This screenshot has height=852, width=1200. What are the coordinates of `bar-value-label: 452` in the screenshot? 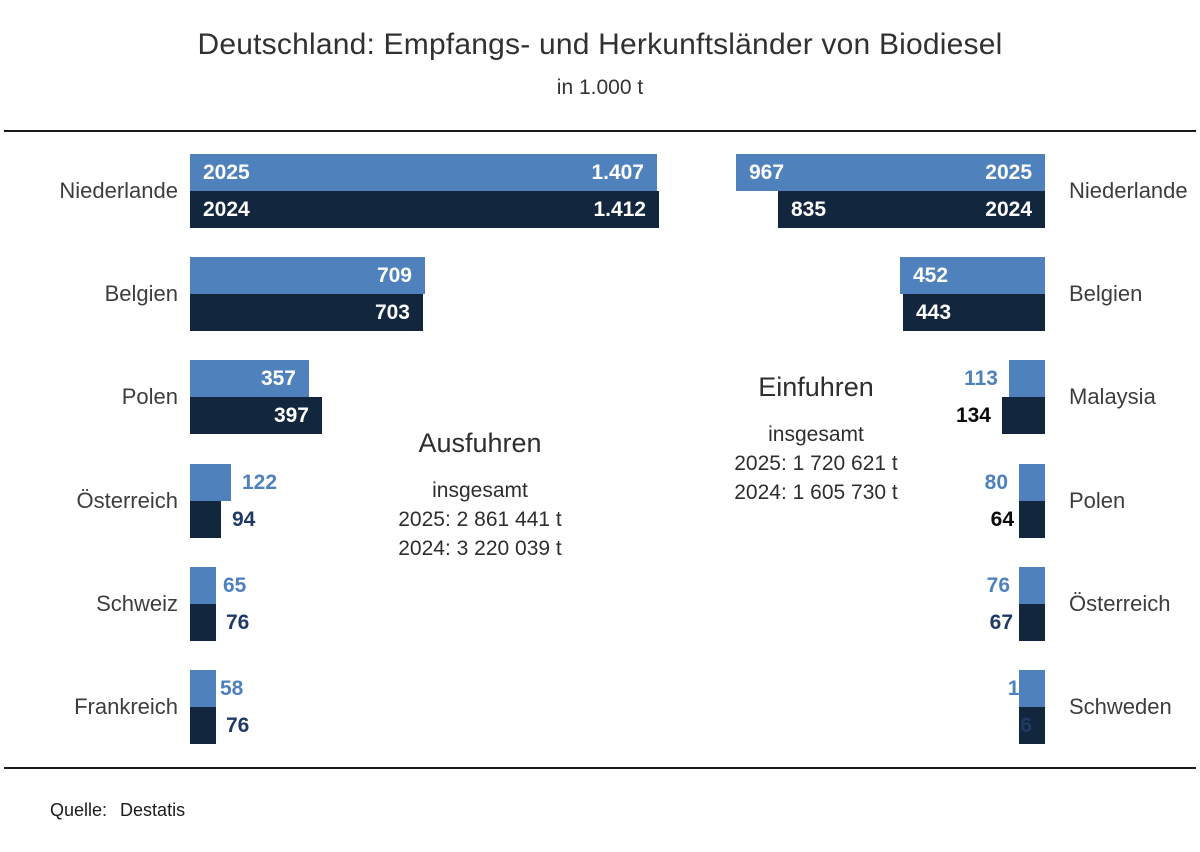 It's located at (931, 275).